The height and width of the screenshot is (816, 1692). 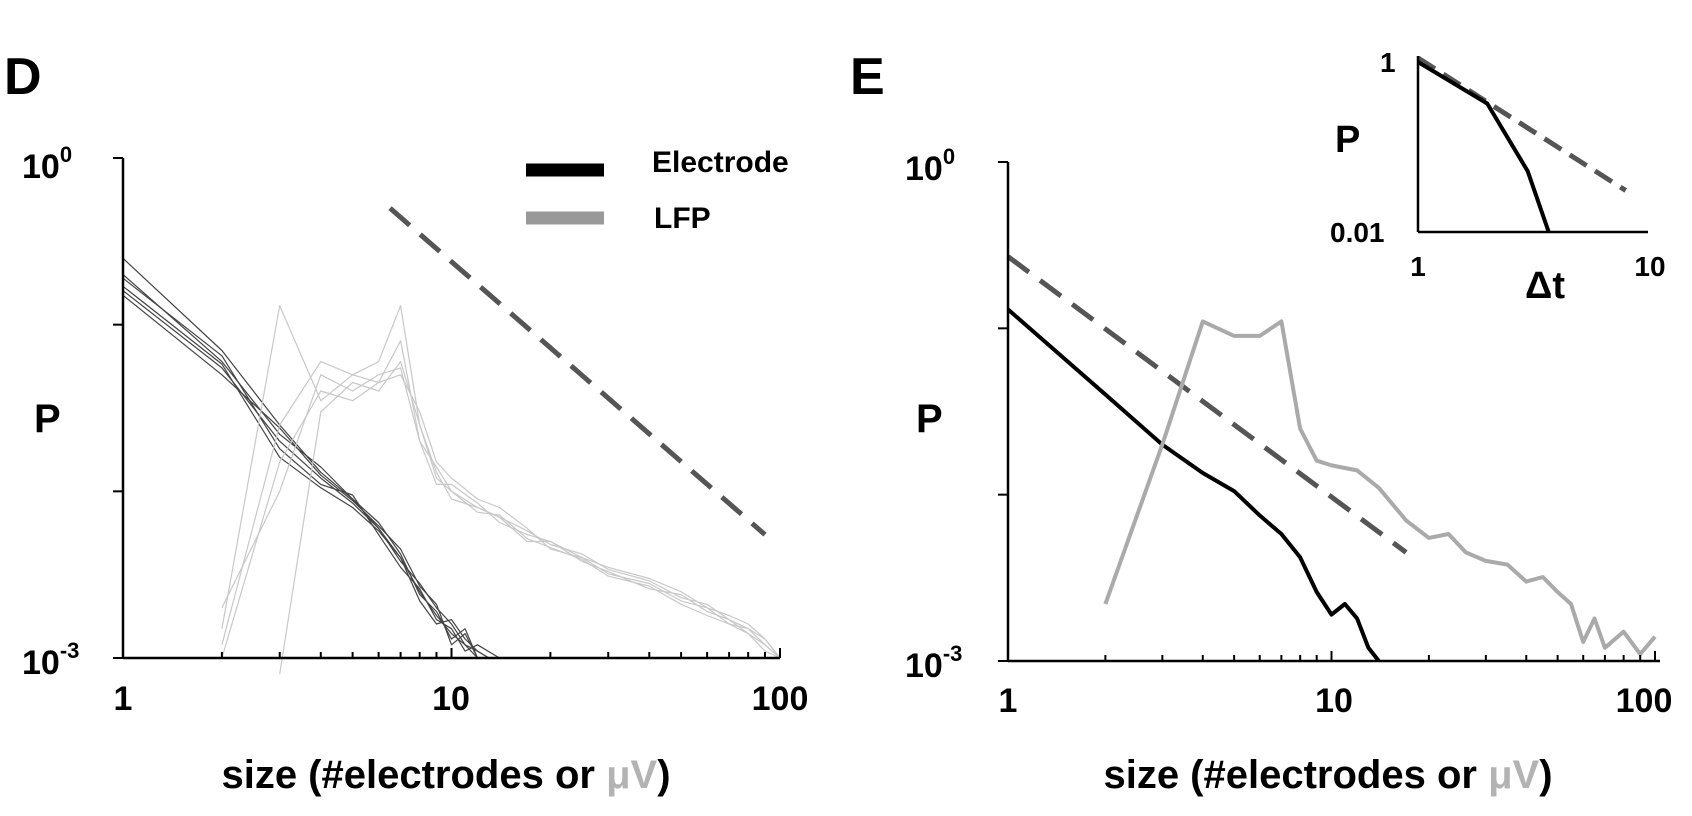 What do you see at coordinates (445, 775) in the screenshot?
I see `x-axis-label-d: size (#electrodes or μV)` at bounding box center [445, 775].